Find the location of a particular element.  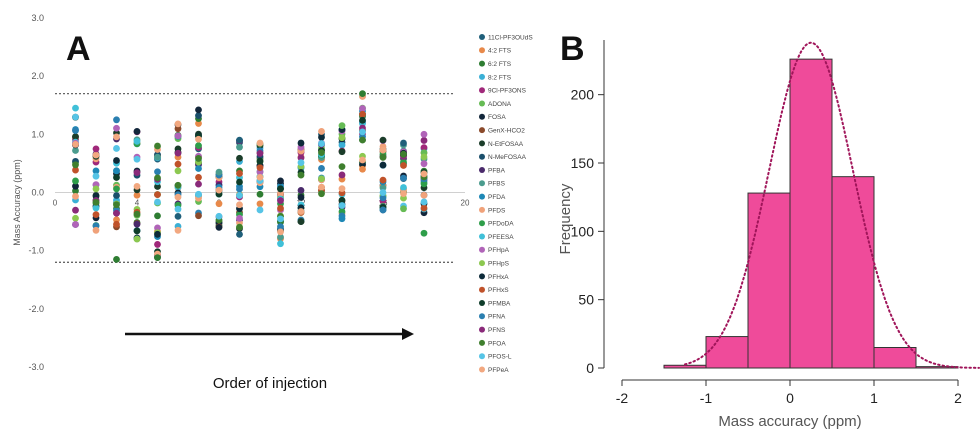

scatter-y-ticks: 3.0 2.0 1.0 0.0 -1.0 -2.0 -3.0 is located at coordinates (36, 192).